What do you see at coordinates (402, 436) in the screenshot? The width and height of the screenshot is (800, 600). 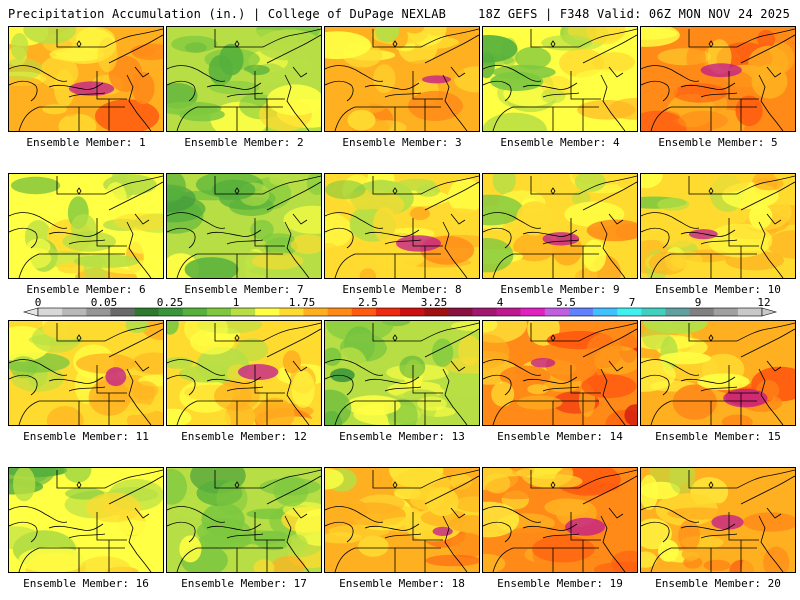 I see `ensemble-member-label: Ensemble Member: 13` at bounding box center [402, 436].